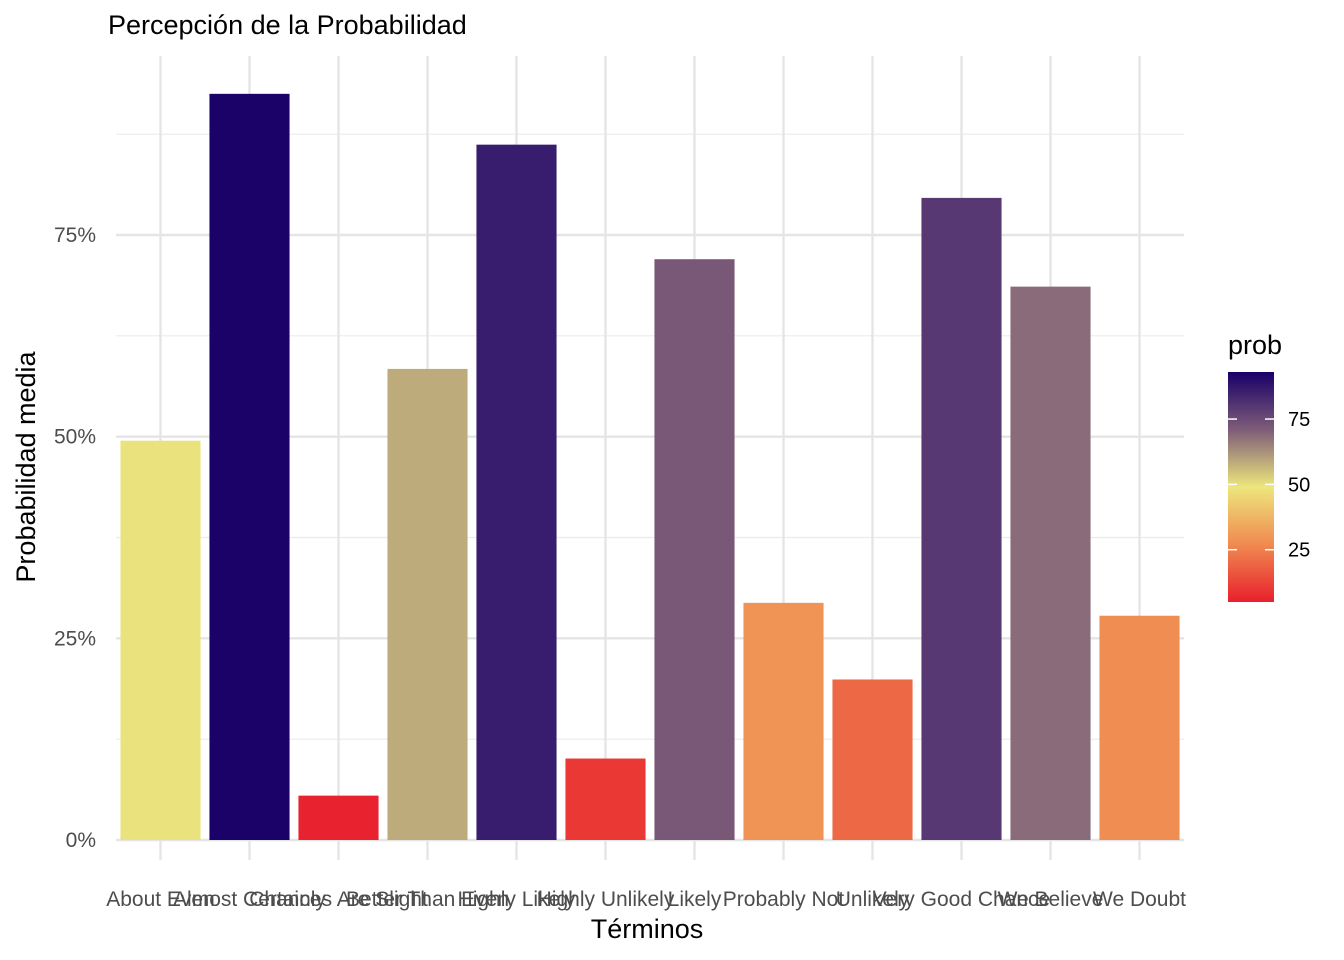  What do you see at coordinates (75, 638) in the screenshot?
I see `y-tick-label: 25%` at bounding box center [75, 638].